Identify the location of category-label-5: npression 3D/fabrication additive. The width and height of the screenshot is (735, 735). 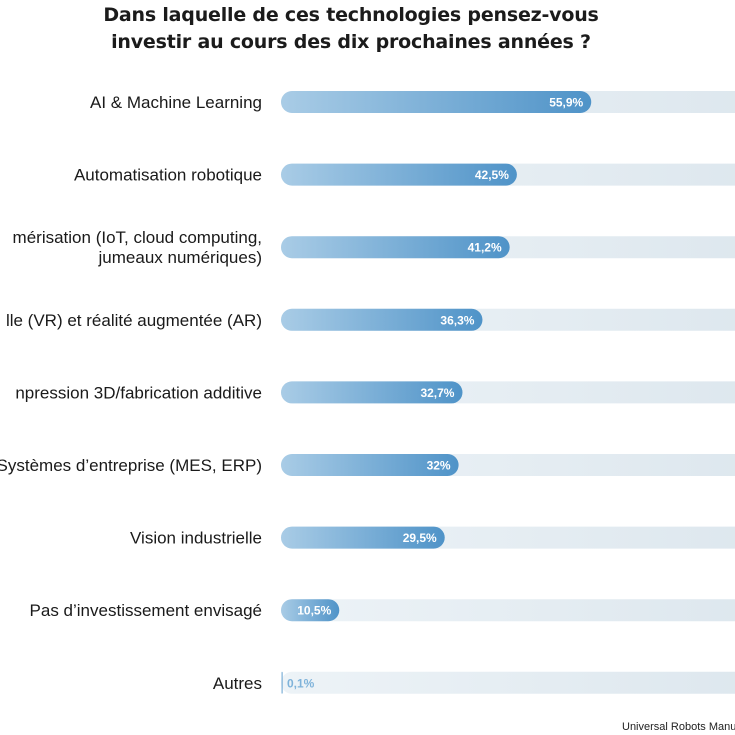
(138, 392).